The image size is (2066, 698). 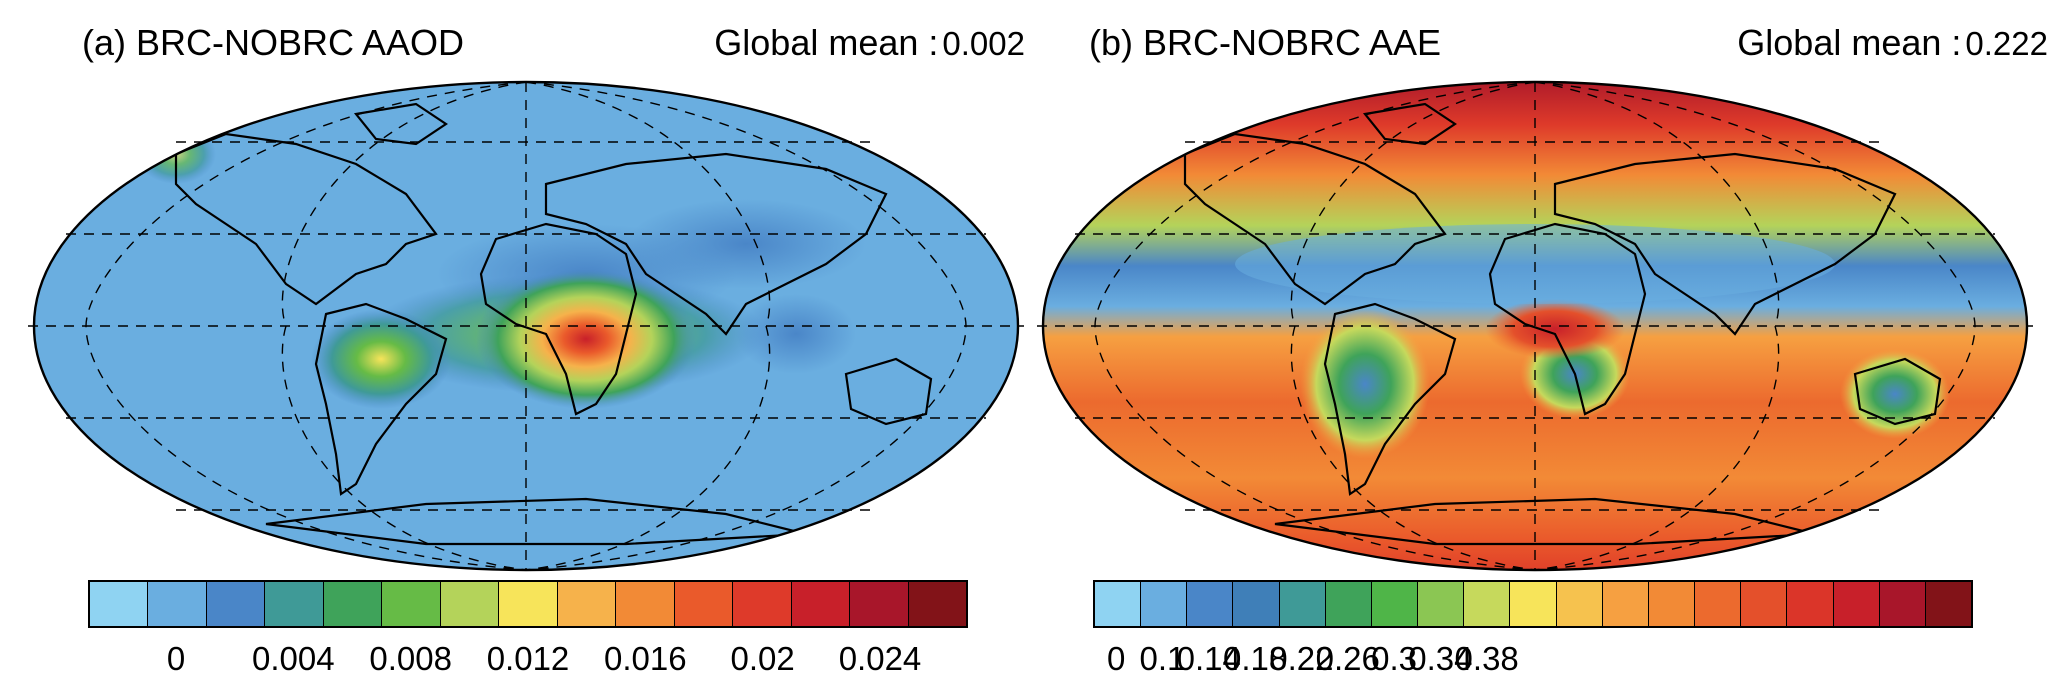 What do you see at coordinates (1301, 658) in the screenshot?
I see `colorbar-tick-label: 0.22` at bounding box center [1301, 658].